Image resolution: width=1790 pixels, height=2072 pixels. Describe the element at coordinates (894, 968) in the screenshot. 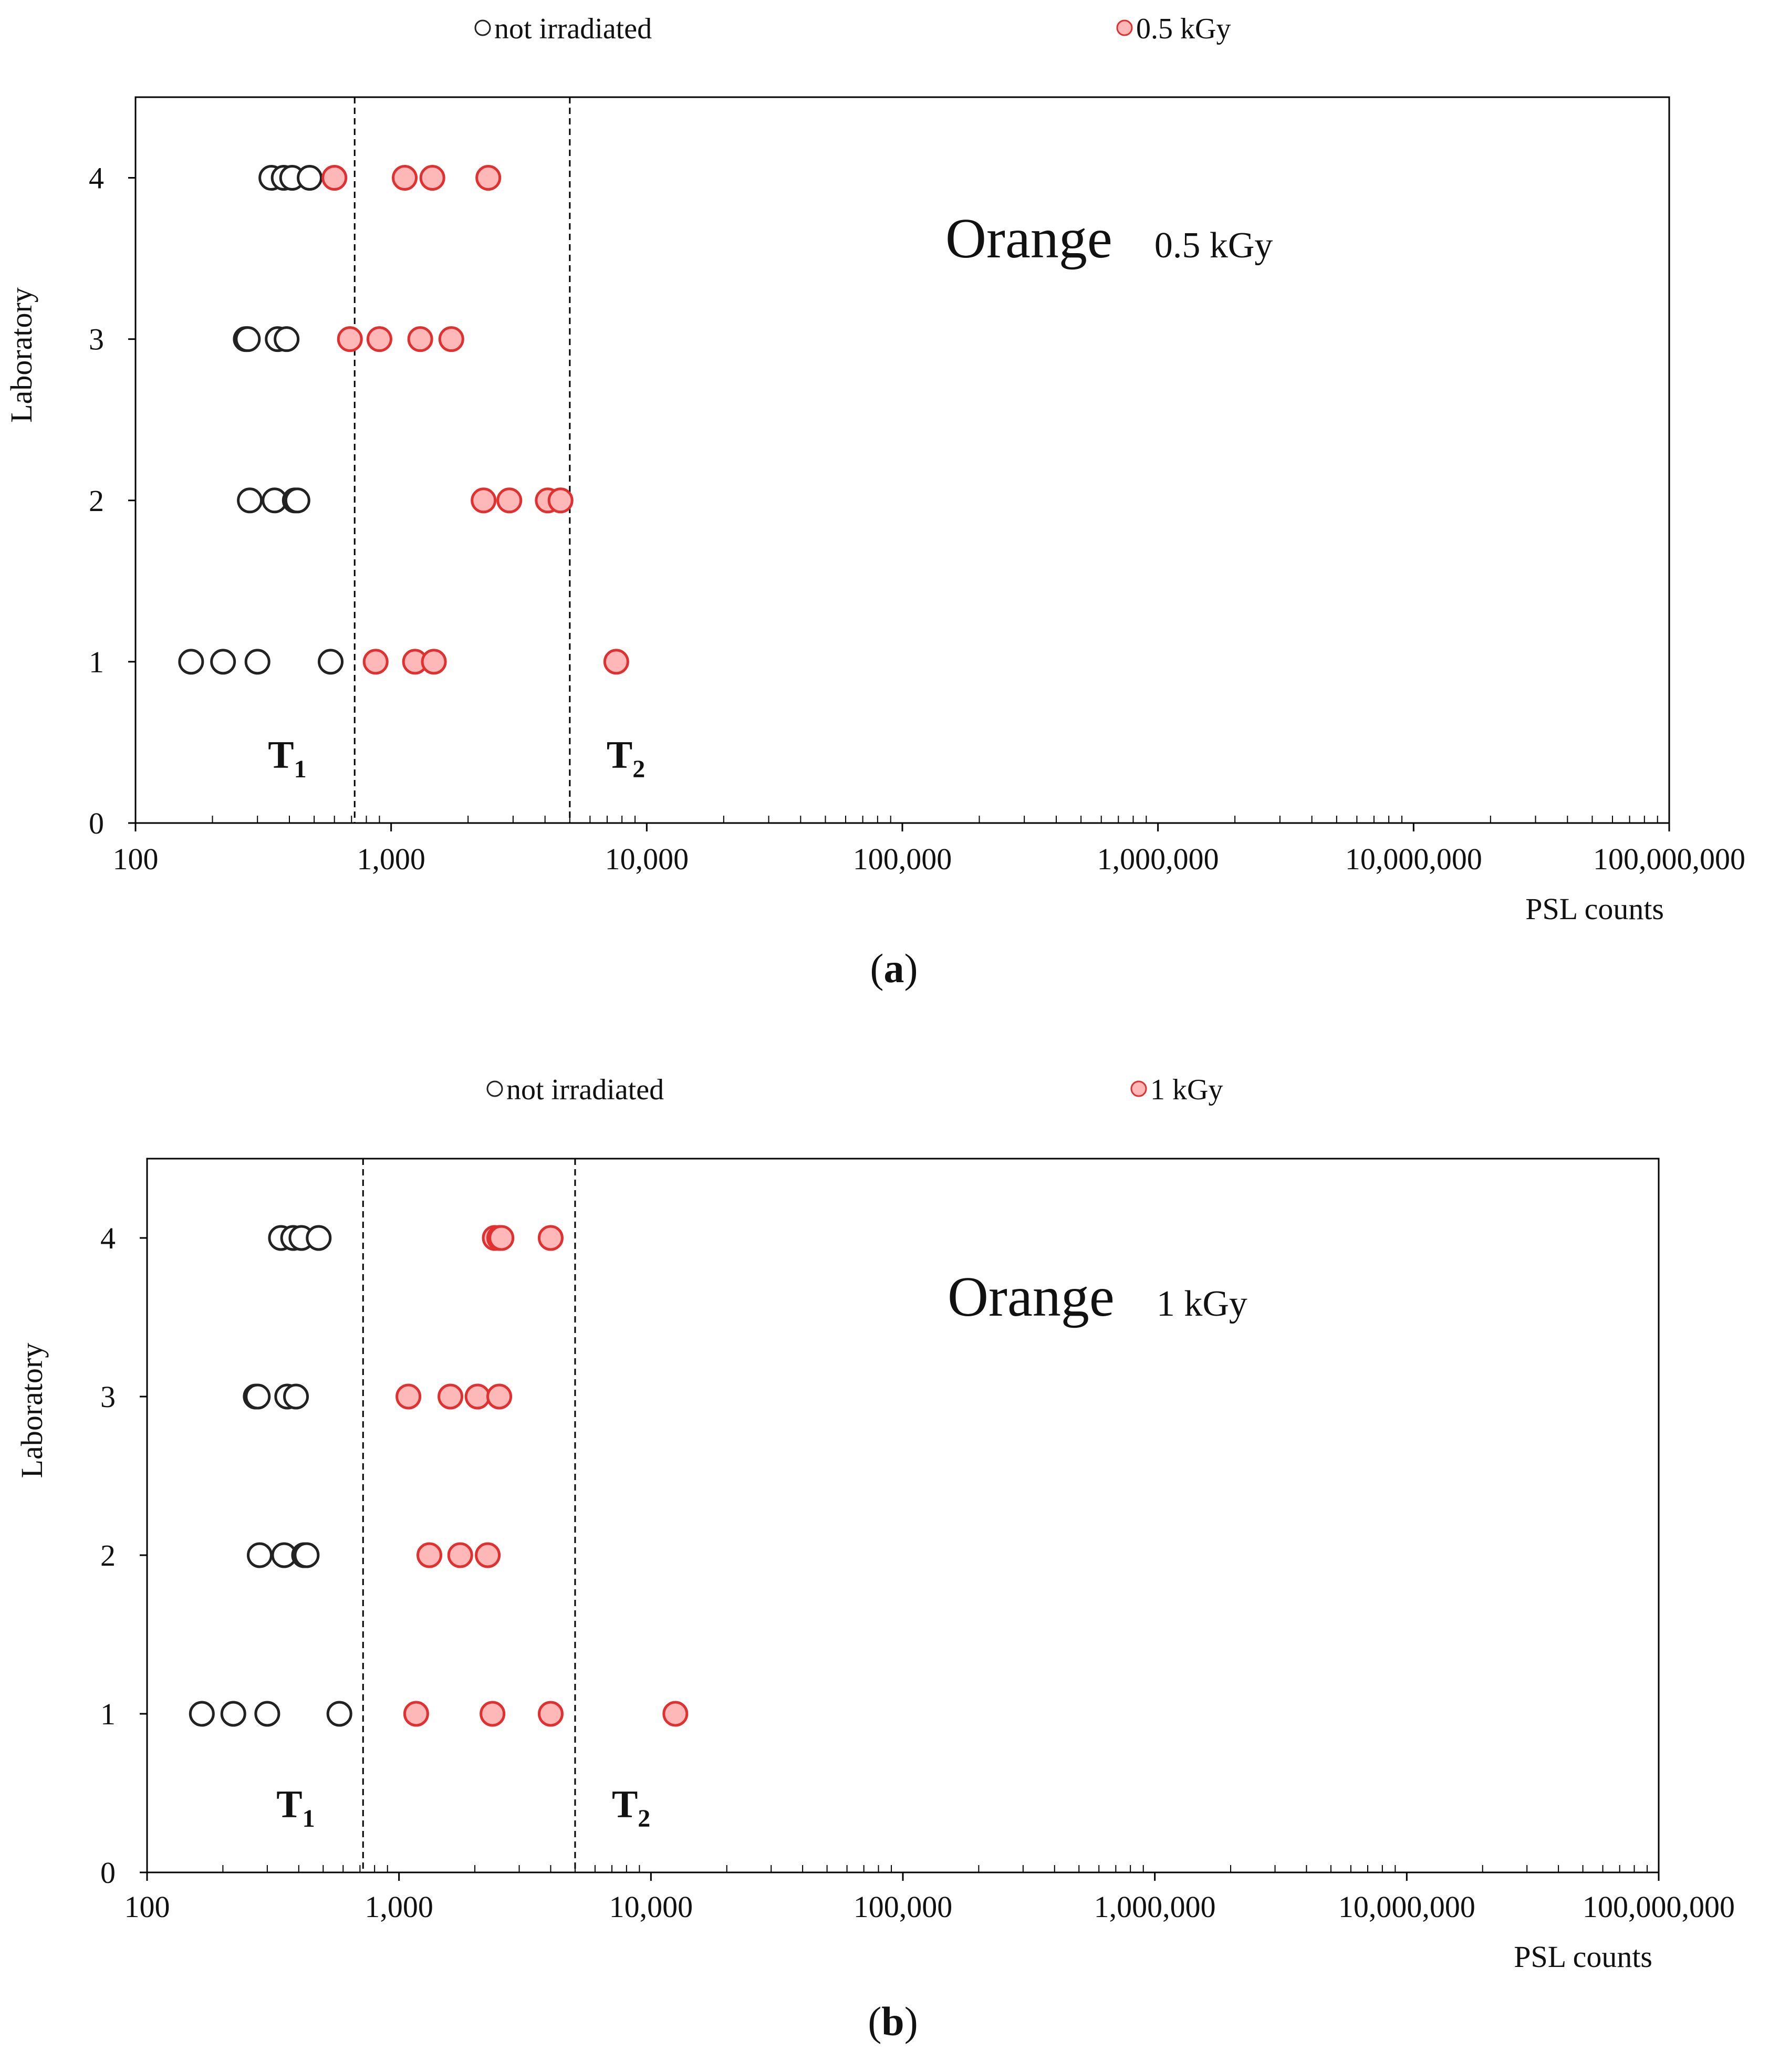

I see `panel-caption: (a)` at that location.